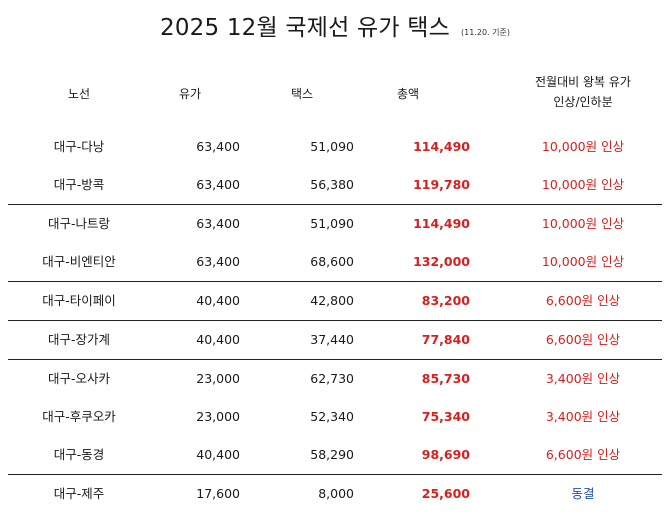  I want to click on table-row: 대구-방콕 63,400 56,380 119,780 10,000원 인상, so click(335, 185).